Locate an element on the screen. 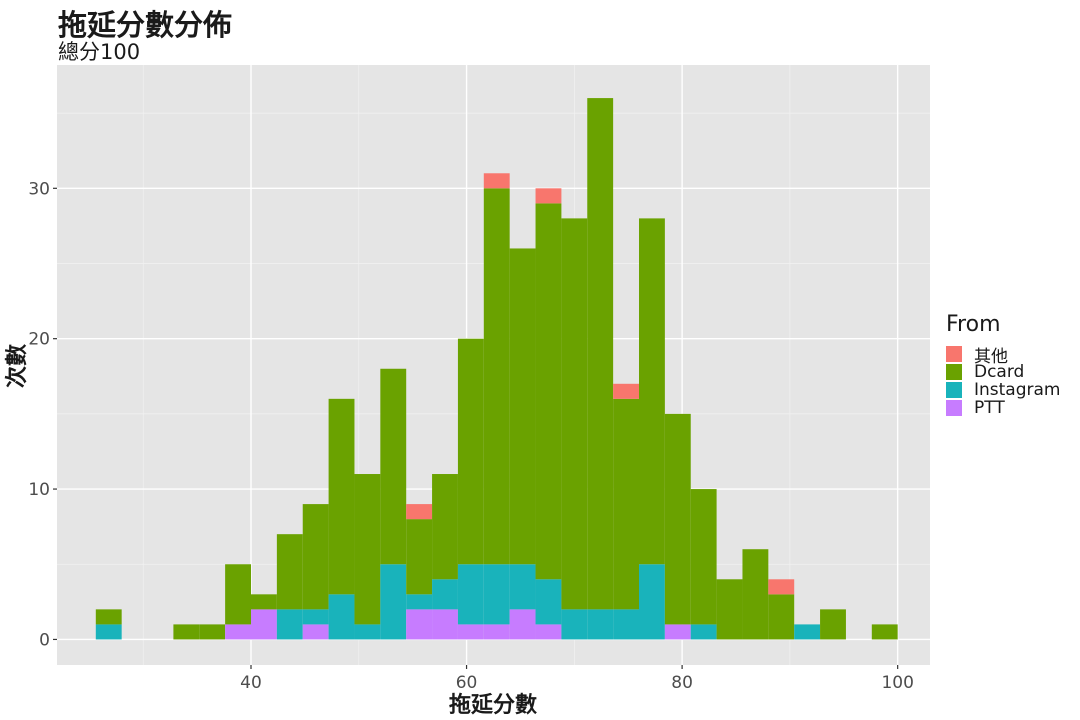  legend-item: Dcard is located at coordinates (1003, 372).